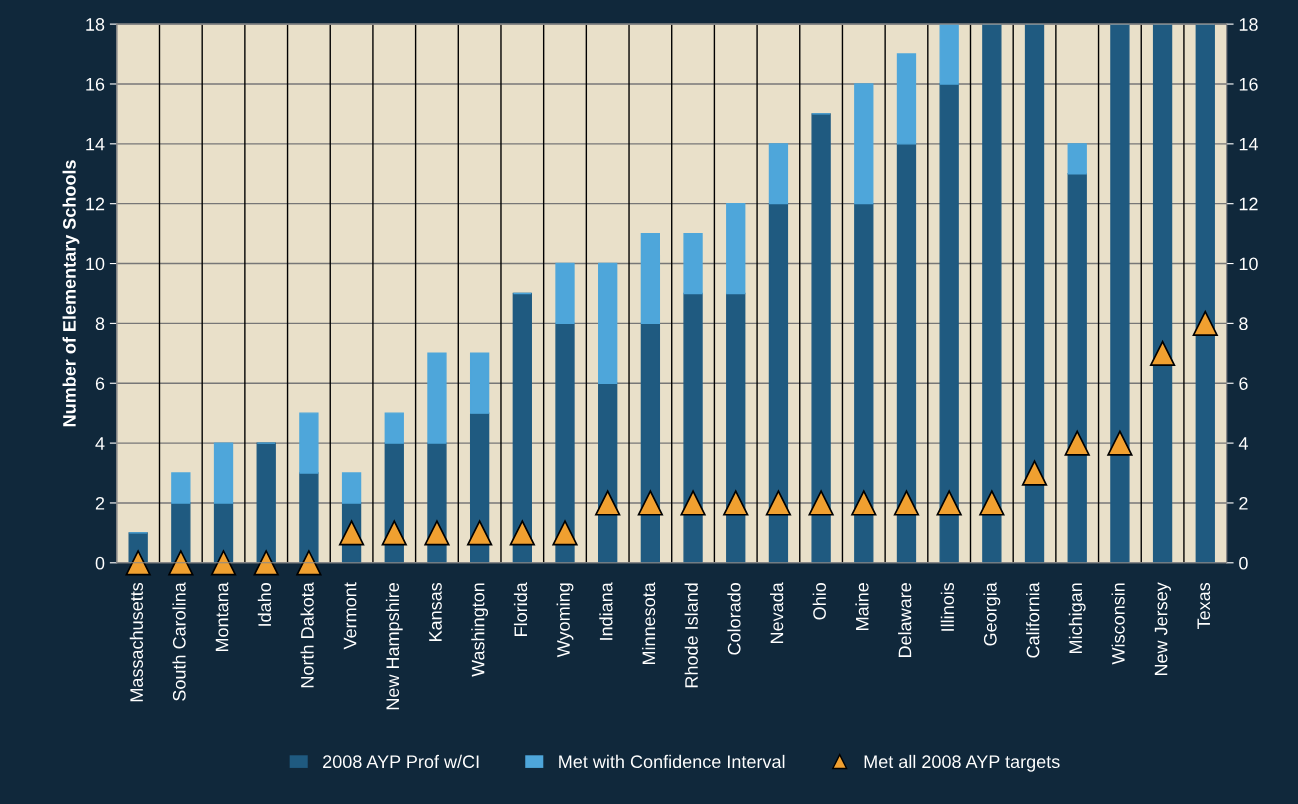  What do you see at coordinates (962, 763) in the screenshot?
I see `legend-label: Met all 2008 AYP targets` at bounding box center [962, 763].